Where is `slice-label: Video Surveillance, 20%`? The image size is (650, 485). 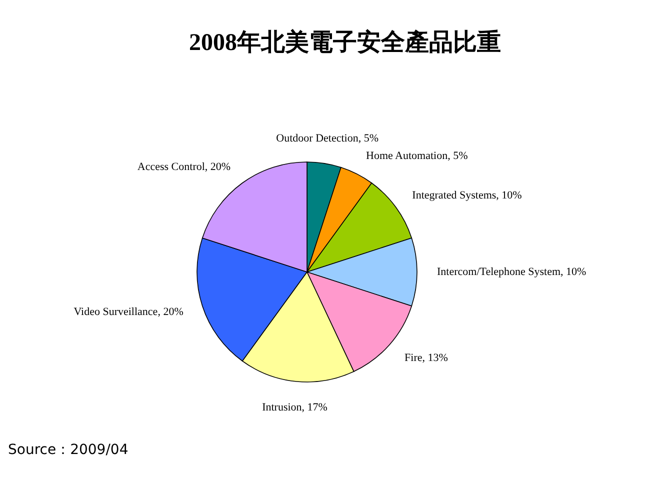
slice-label: Video Surveillance, 20% is located at coordinates (129, 312).